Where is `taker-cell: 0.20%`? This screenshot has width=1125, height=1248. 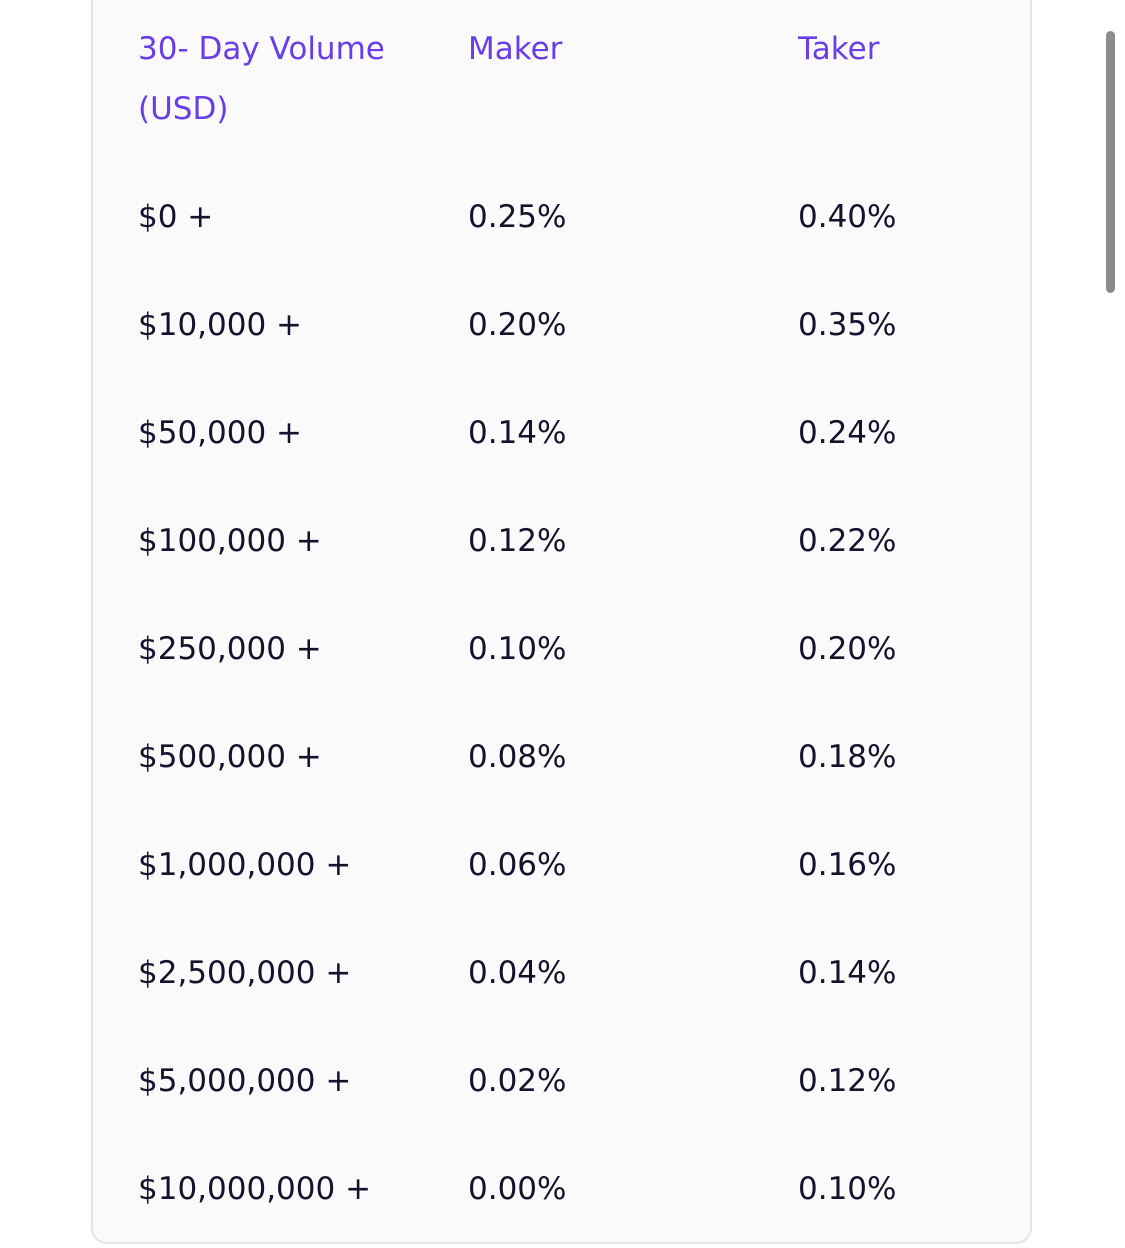
taker-cell: 0.20% is located at coordinates (847, 649).